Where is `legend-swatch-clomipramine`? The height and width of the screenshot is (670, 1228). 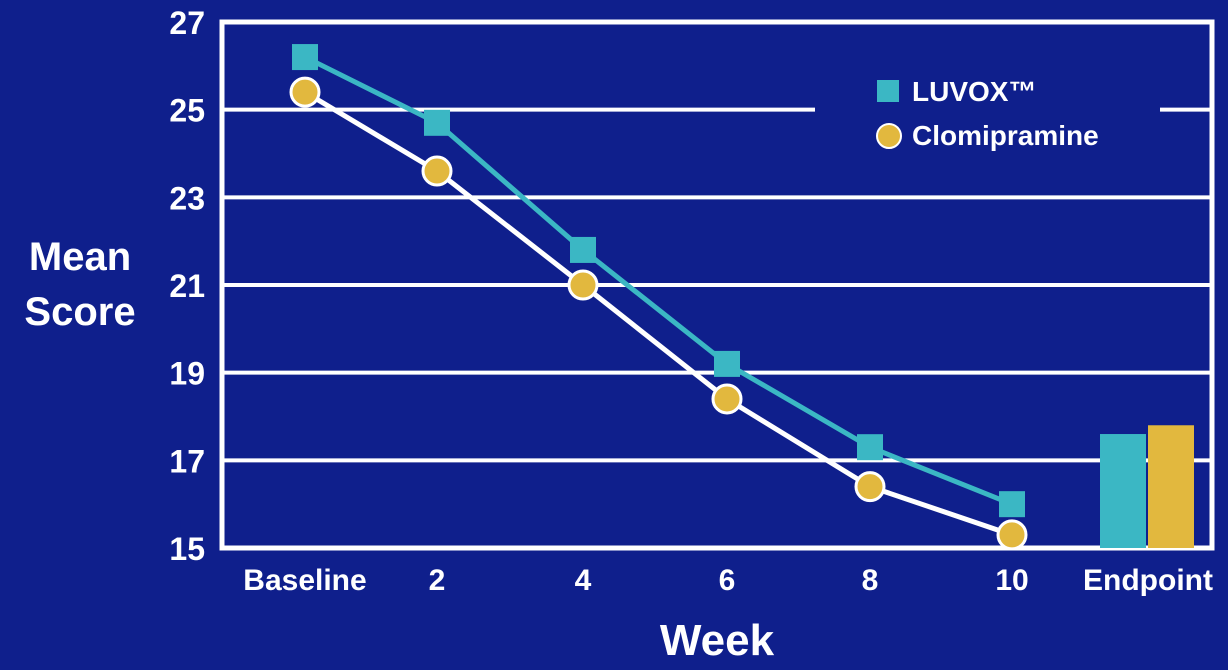 legend-swatch-clomipramine is located at coordinates (889, 136).